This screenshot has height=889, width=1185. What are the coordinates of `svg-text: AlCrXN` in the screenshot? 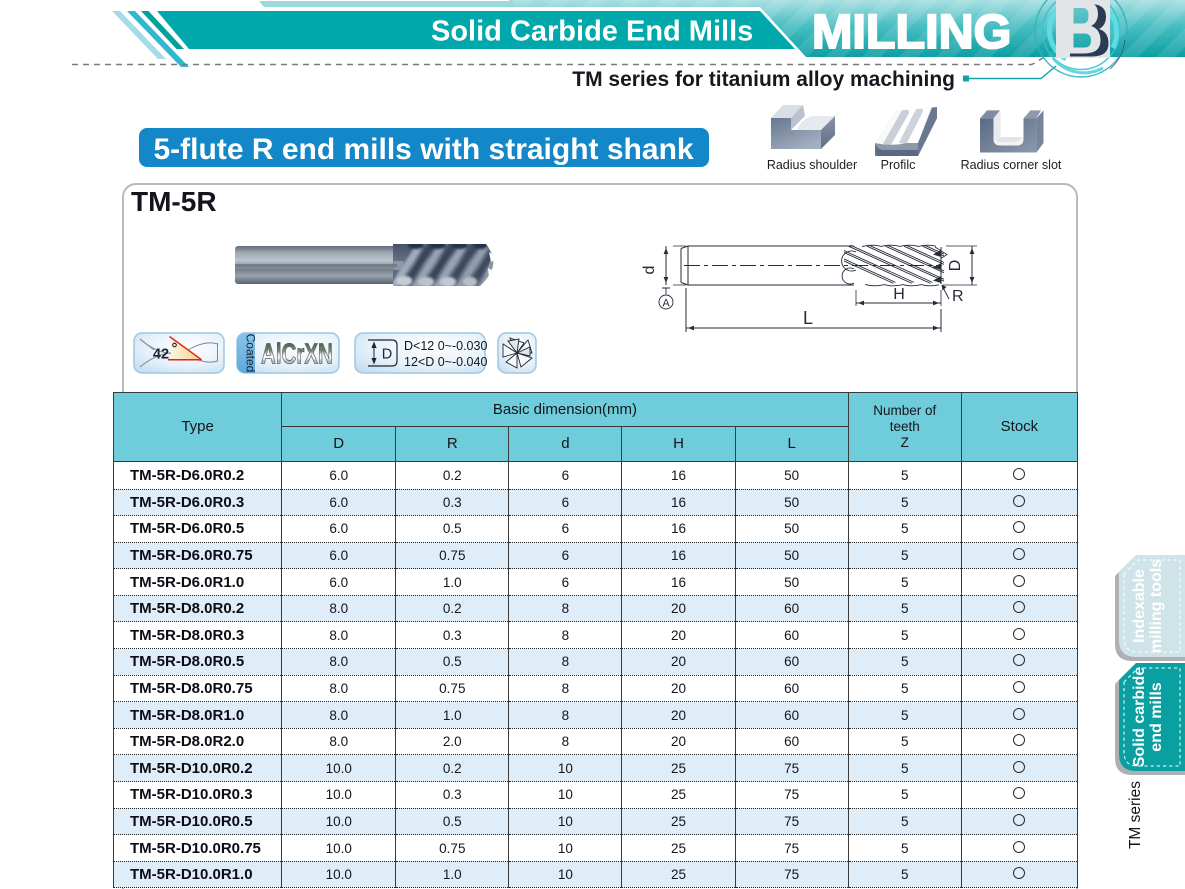 It's located at (297, 354).